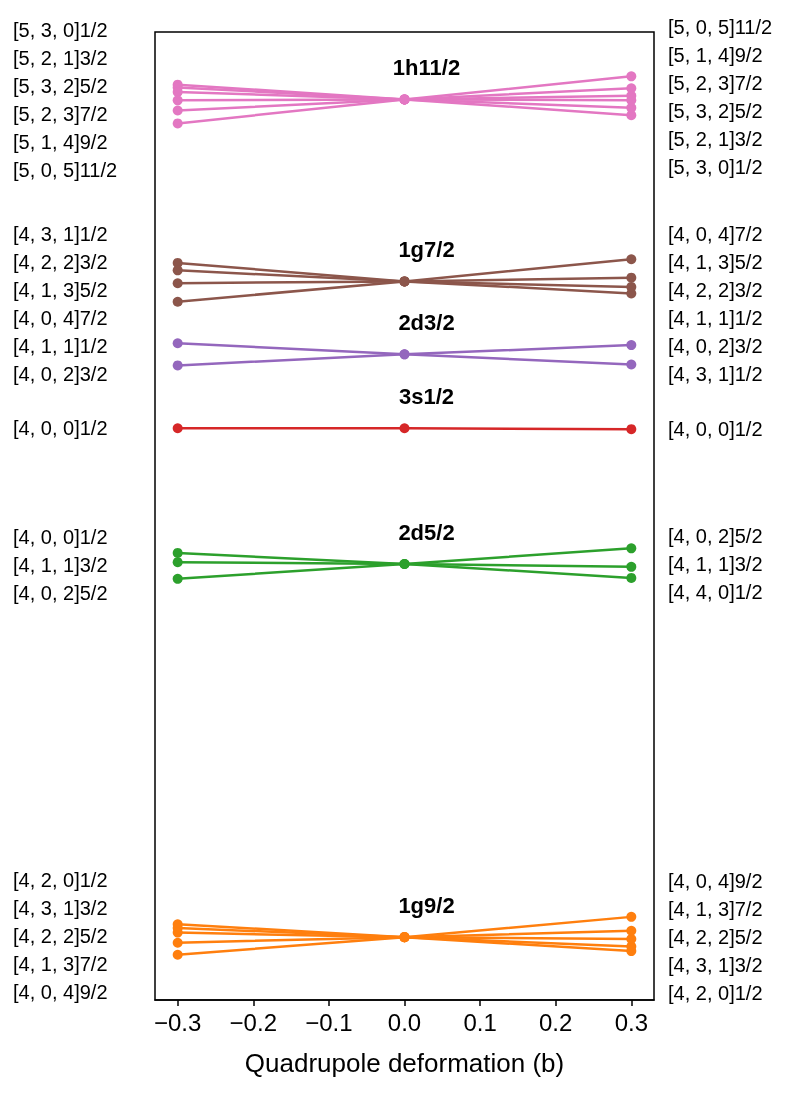 This screenshot has width=809, height=1098. I want to click on x-tick-label: 0.2, so click(556, 1022).